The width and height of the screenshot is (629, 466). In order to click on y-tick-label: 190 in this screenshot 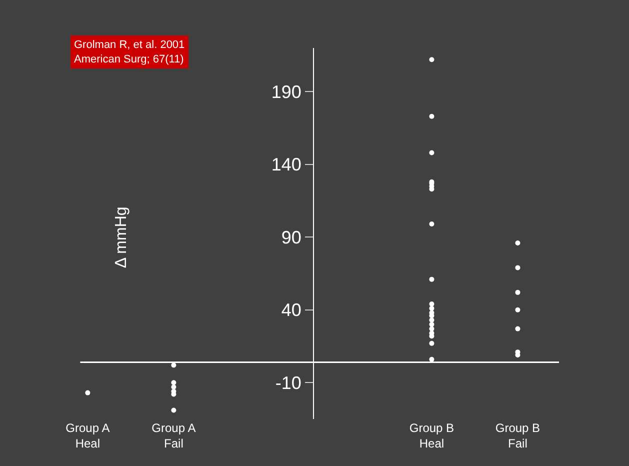, I will do `click(286, 92)`.